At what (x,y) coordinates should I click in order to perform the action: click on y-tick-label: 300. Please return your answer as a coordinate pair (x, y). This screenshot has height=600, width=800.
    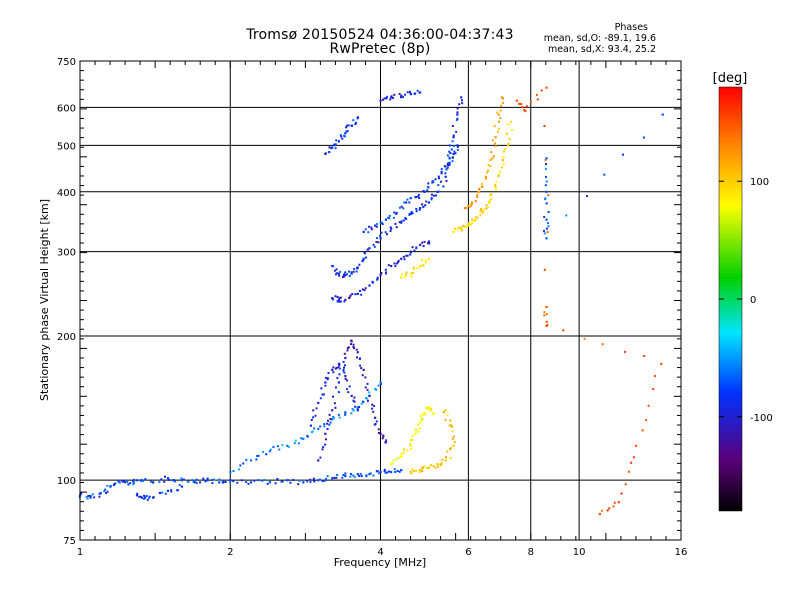
    Looking at the image, I should click on (66, 253).